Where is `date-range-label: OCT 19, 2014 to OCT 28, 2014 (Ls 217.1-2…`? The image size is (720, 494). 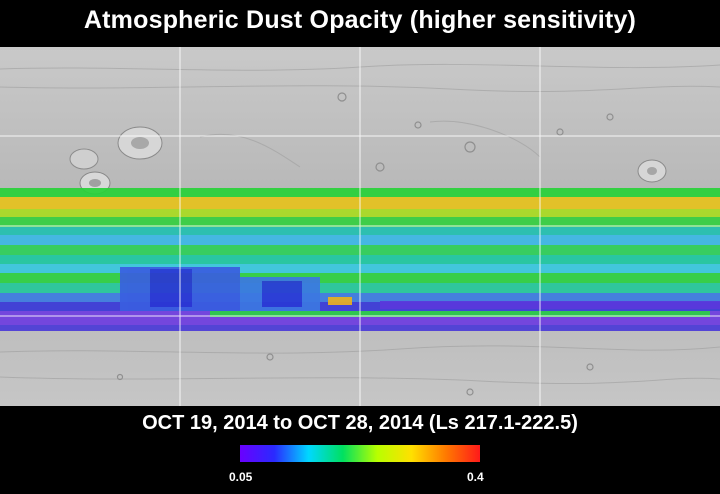 date-range-label: OCT 19, 2014 to OCT 28, 2014 (Ls 217.1-2… is located at coordinates (360, 423).